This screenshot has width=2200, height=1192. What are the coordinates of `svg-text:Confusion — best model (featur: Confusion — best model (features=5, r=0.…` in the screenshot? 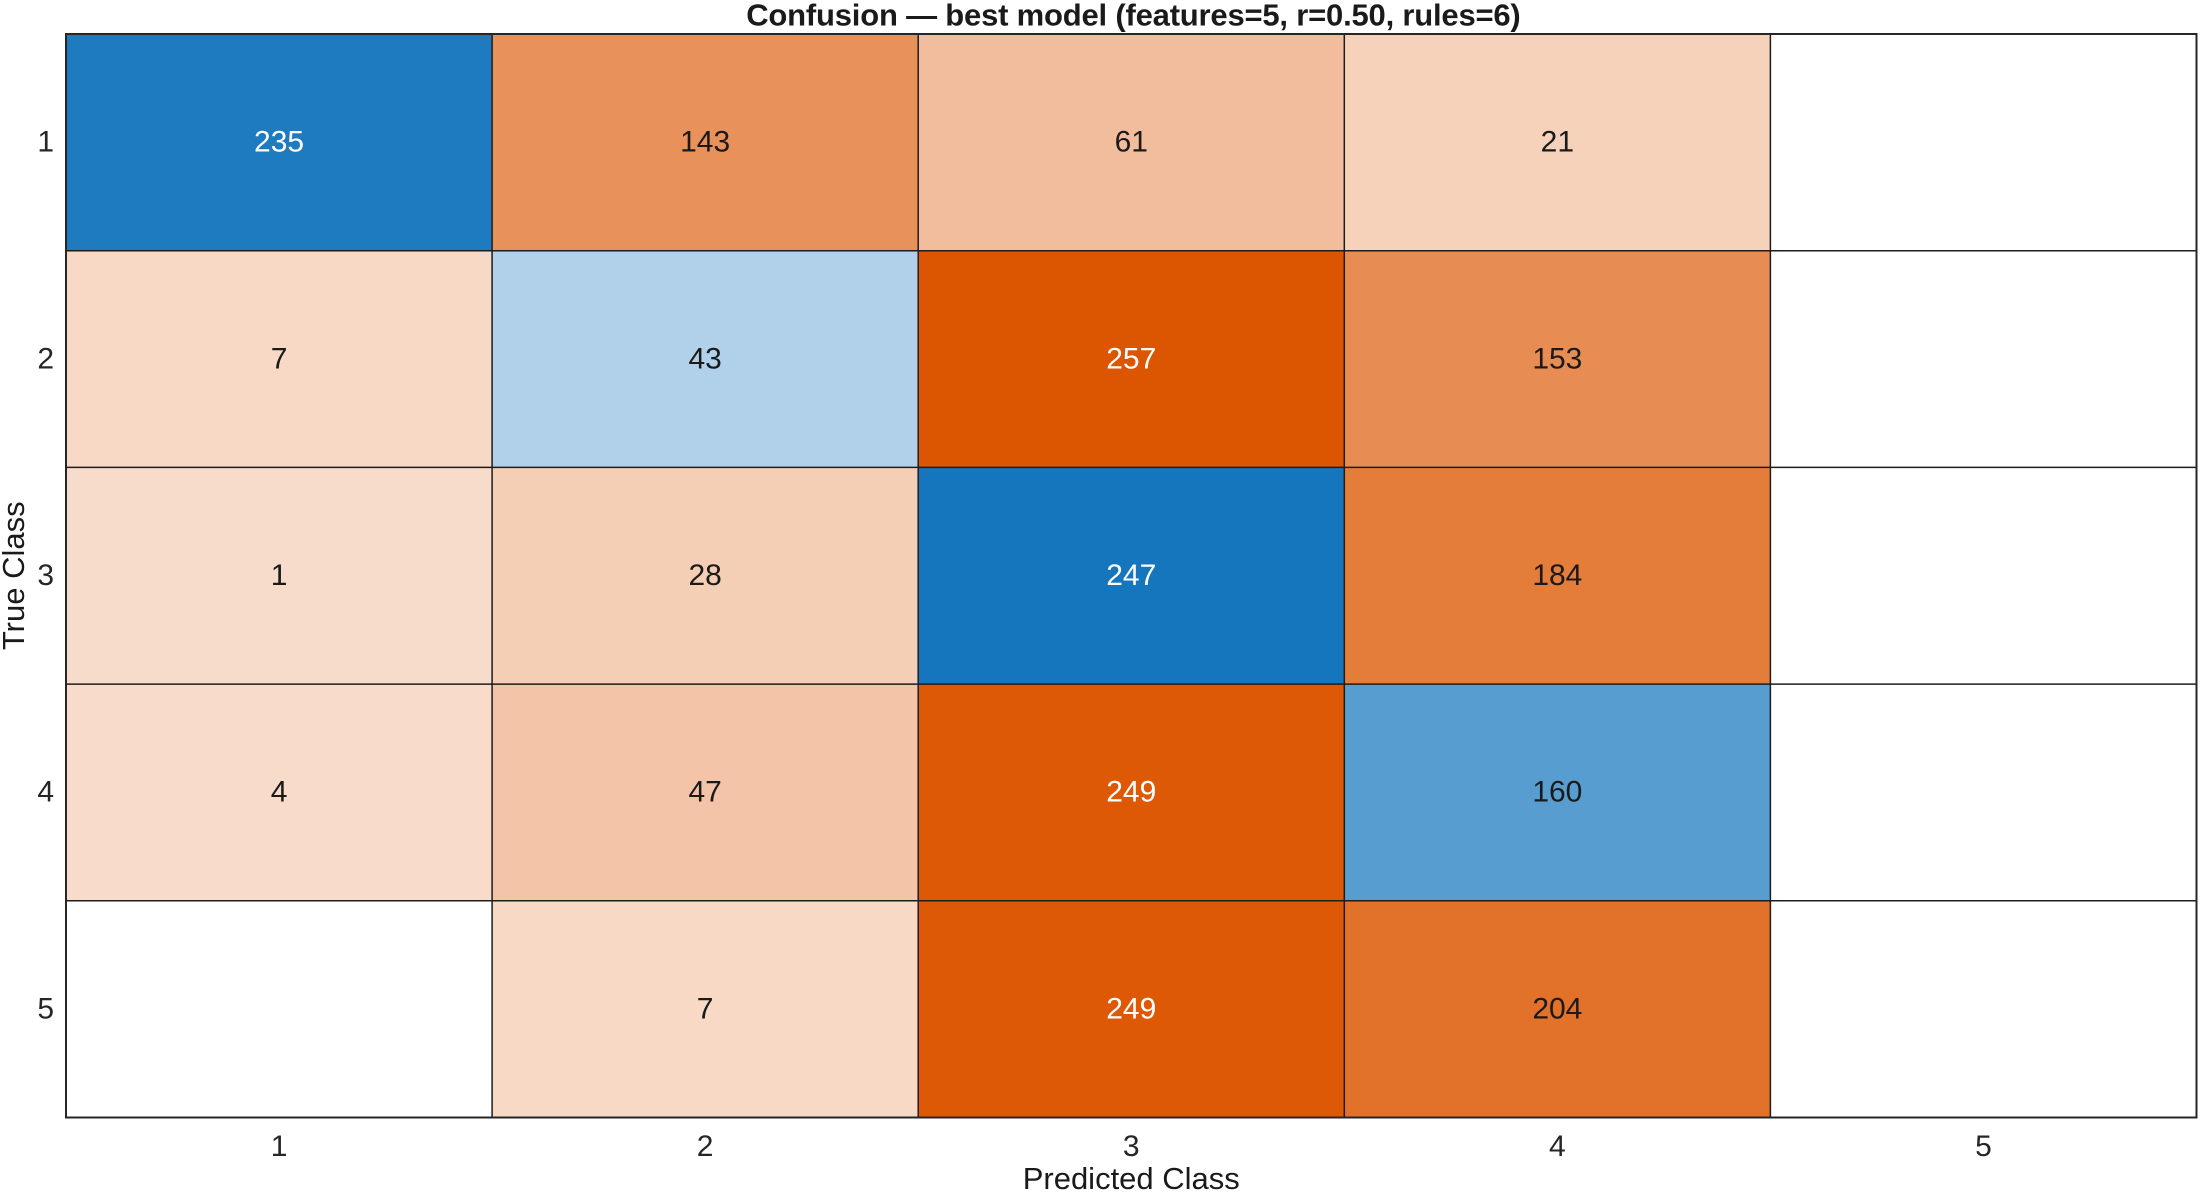 It's located at (1133, 16).